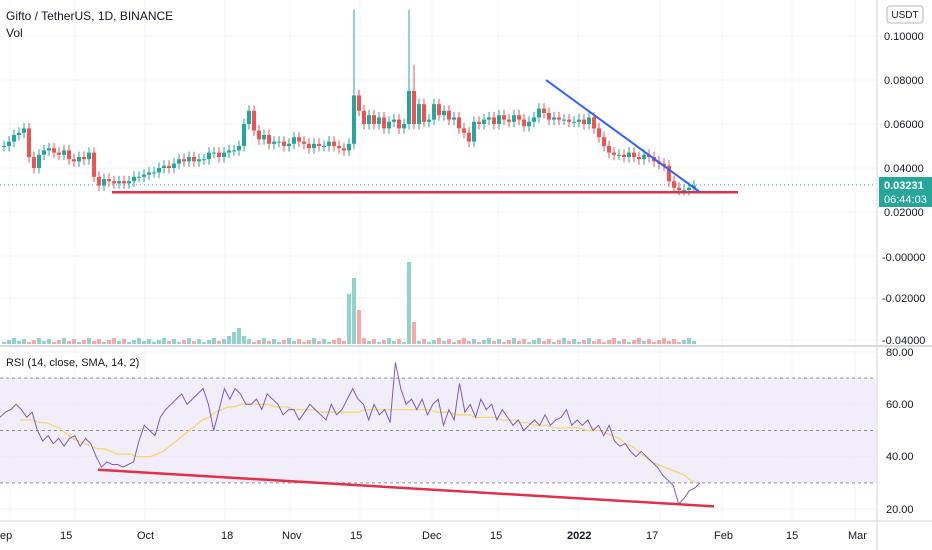  What do you see at coordinates (900, 431) in the screenshot?
I see `rsi-axis: 80.00 60.00 40.00 20.00` at bounding box center [900, 431].